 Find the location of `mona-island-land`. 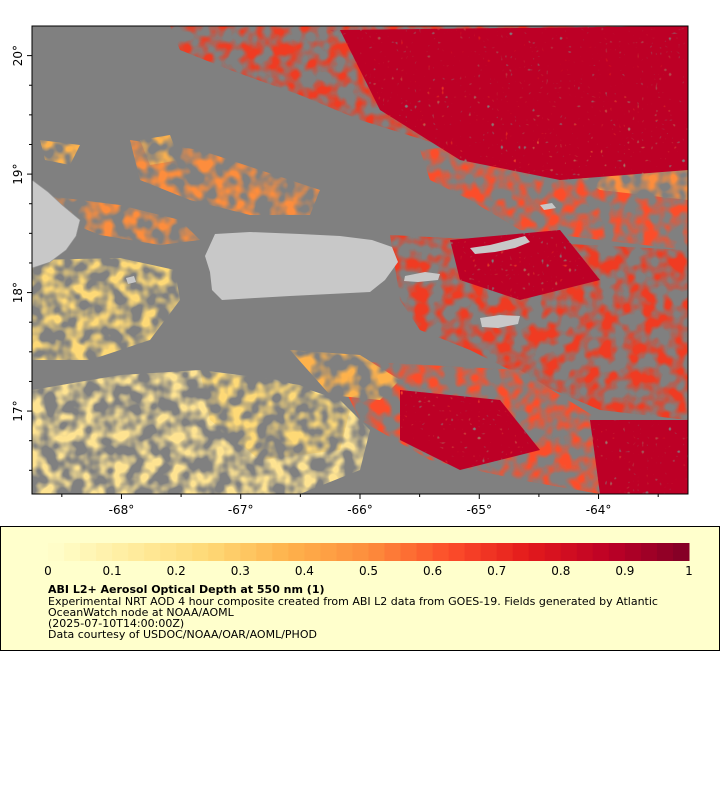

mona-island-land is located at coordinates (131, 280).